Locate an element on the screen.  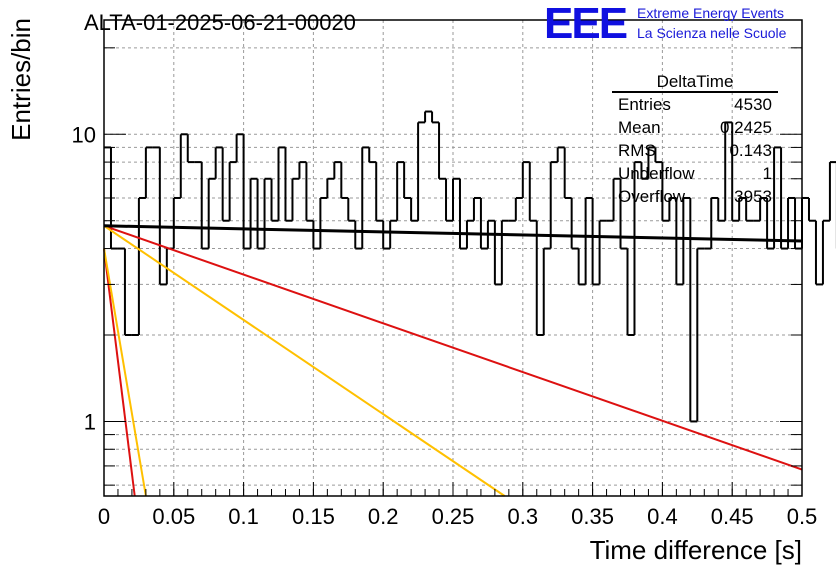
stats-label: Overflow is located at coordinates (652, 196).